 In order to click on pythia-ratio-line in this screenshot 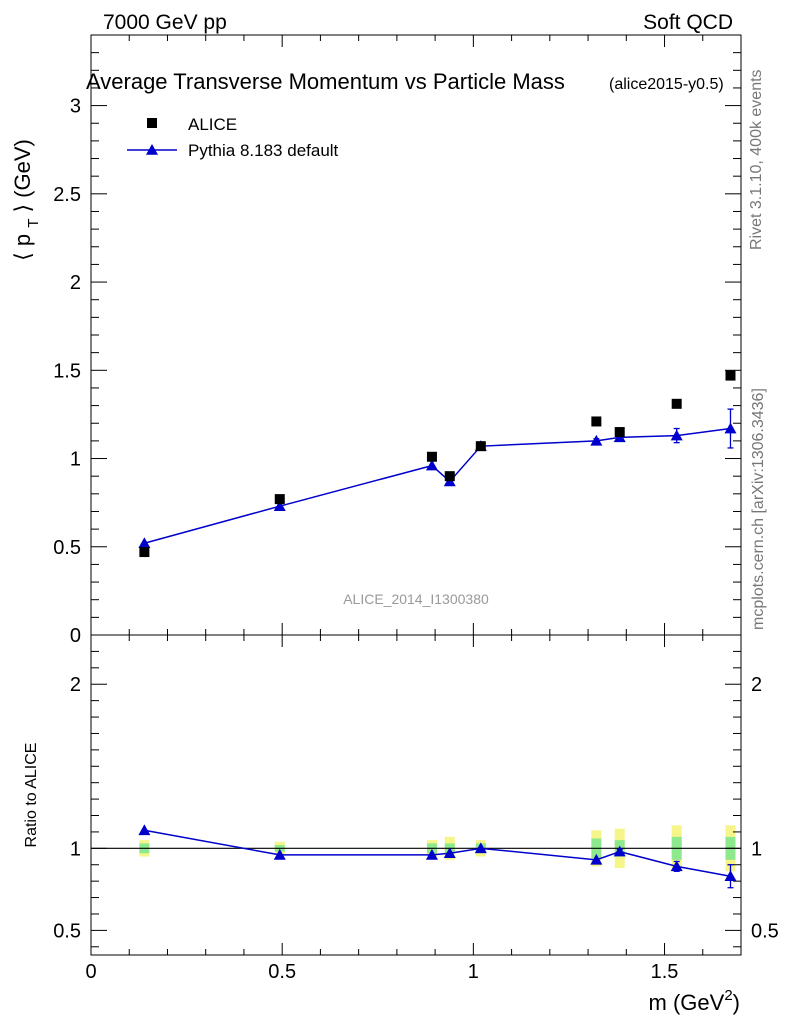, I will do `click(437, 853)`.